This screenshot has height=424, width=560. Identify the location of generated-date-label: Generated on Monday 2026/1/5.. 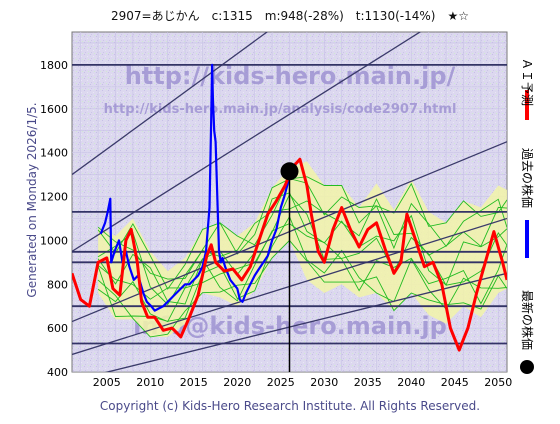
(32, 199).